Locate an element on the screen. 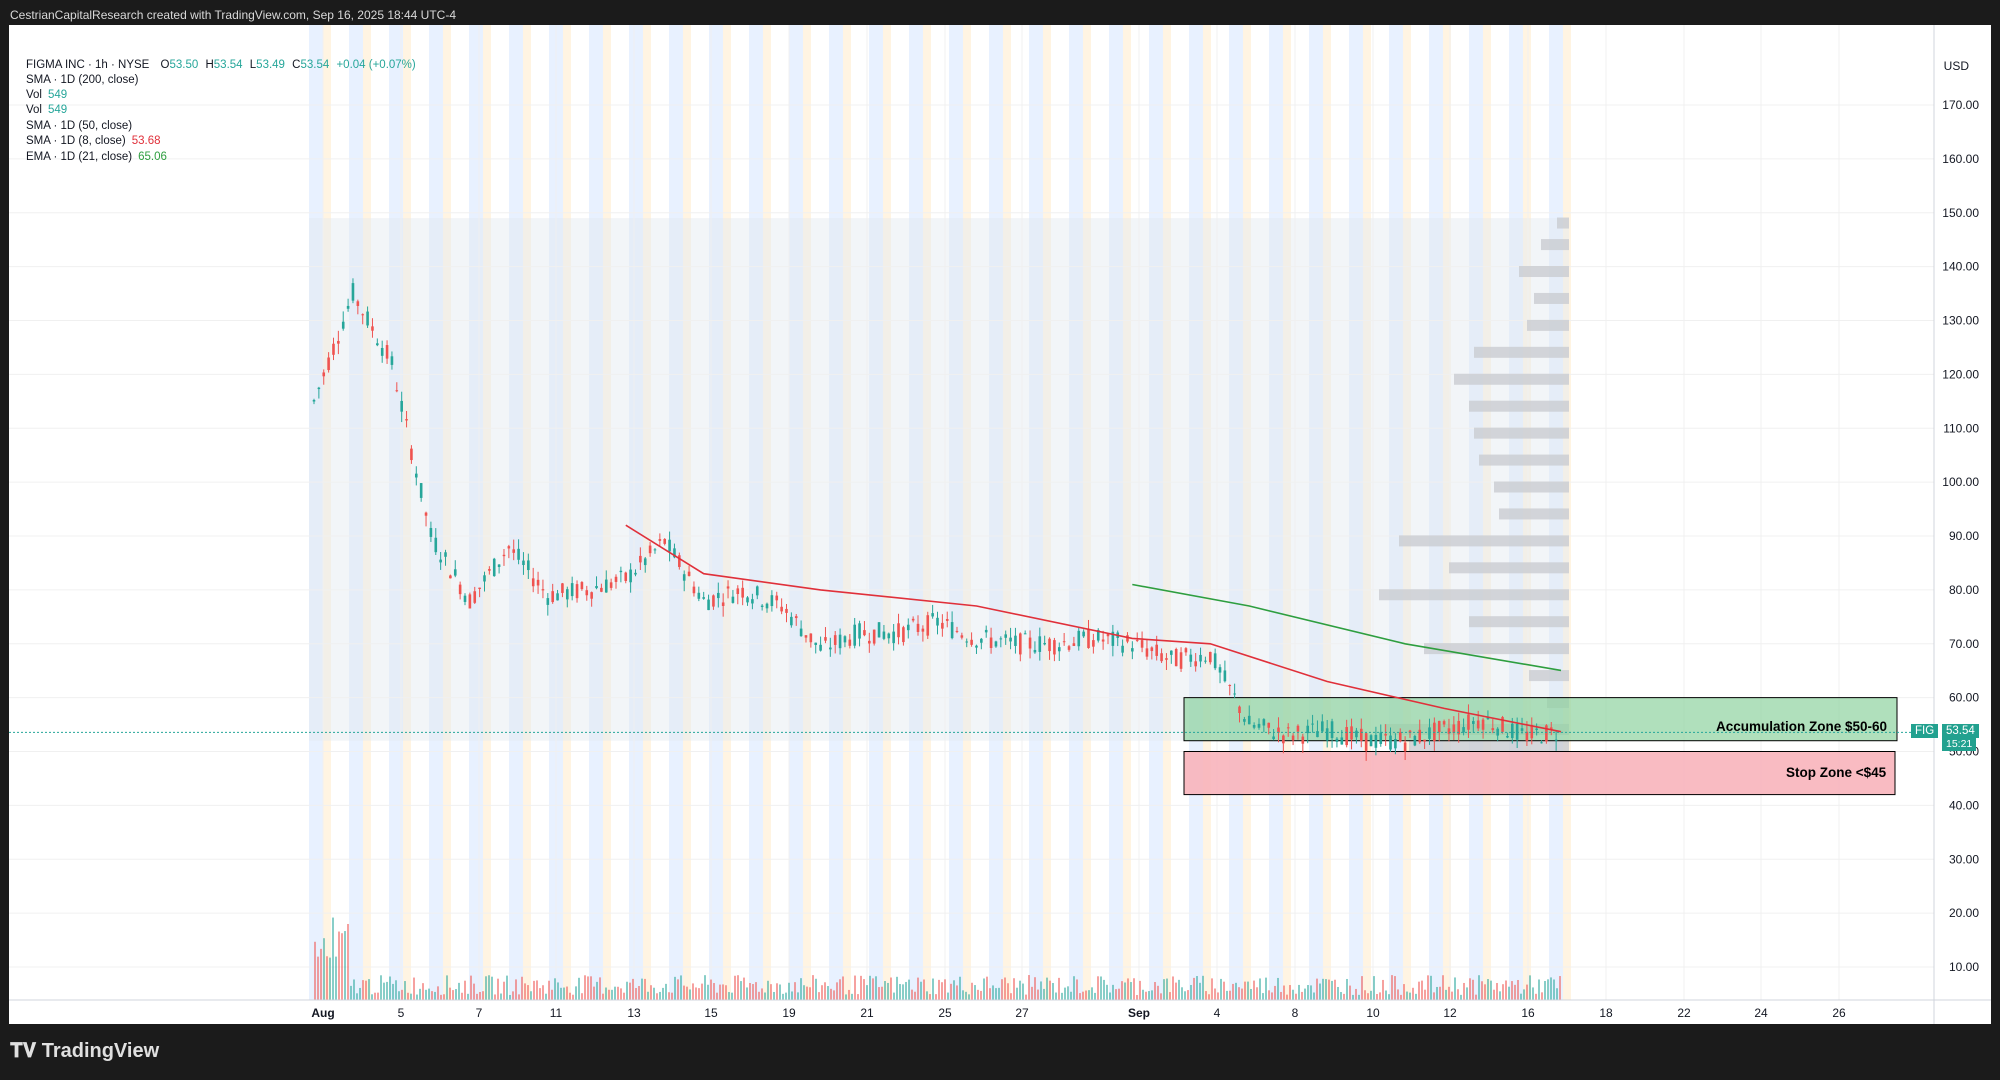 This screenshot has height=1080, width=2000. legend-row-vol: Vol 549 is located at coordinates (46, 95).